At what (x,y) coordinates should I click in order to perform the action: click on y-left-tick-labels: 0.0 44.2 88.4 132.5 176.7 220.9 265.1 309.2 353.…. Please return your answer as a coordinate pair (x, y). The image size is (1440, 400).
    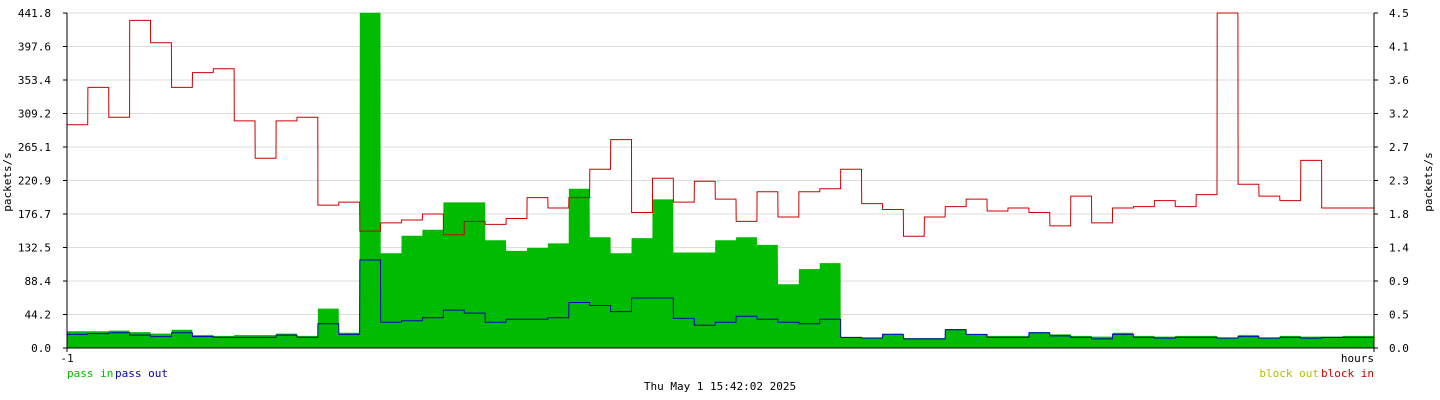
    Looking at the image, I should click on (34, 181).